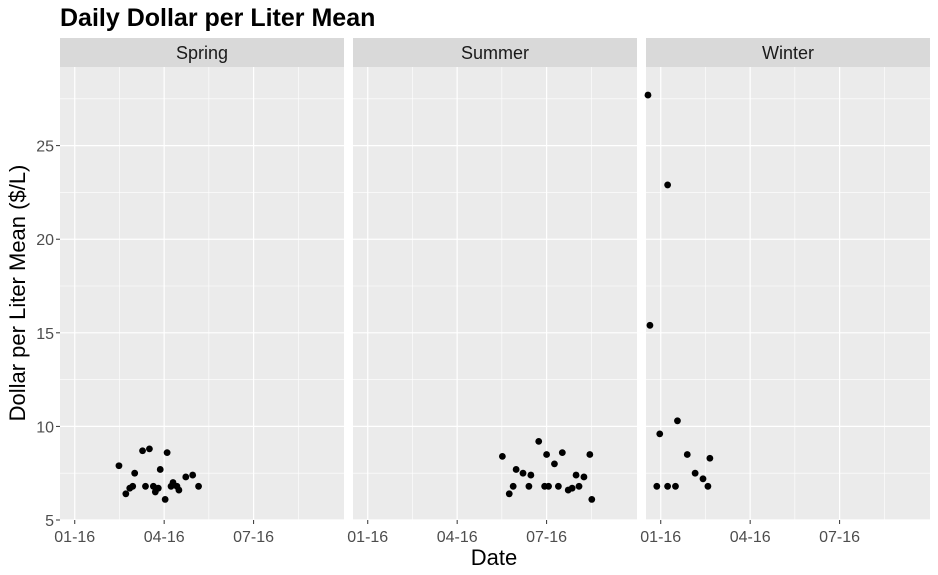  I want to click on y-tick-label: 20, so click(45, 240).